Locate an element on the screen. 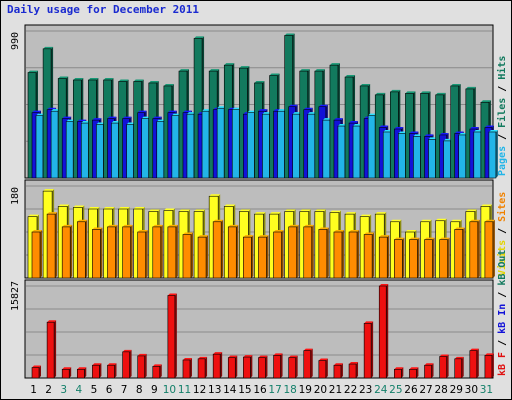 The width and height of the screenshot is (512, 400). legend-entry-sites: Sites is located at coordinates (502, 207).